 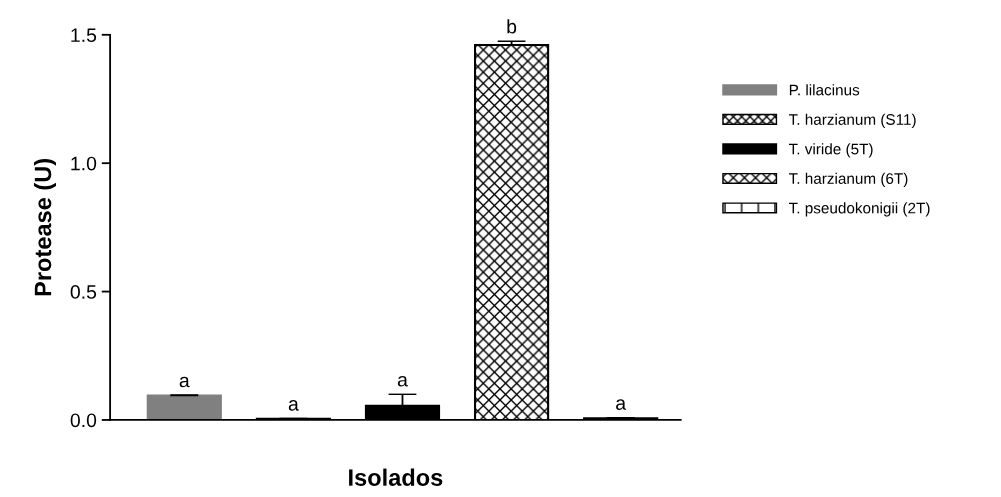 I want to click on legend-label: P. lilacinus, so click(x=824, y=90).